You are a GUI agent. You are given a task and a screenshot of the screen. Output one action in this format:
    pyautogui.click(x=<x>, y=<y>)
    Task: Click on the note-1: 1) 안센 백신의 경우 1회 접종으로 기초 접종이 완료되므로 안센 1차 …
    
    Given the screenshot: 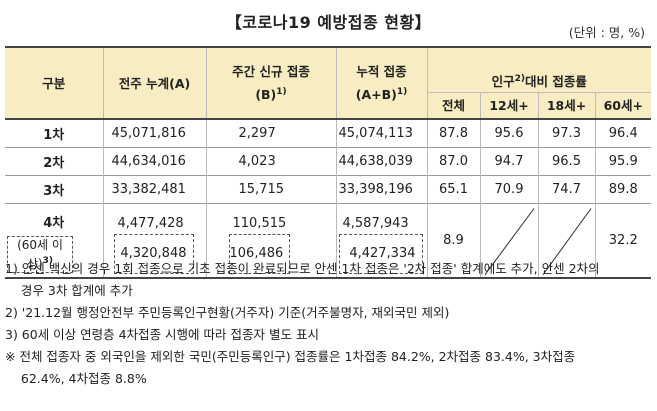 What is the action you would take?
    pyautogui.click(x=302, y=268)
    